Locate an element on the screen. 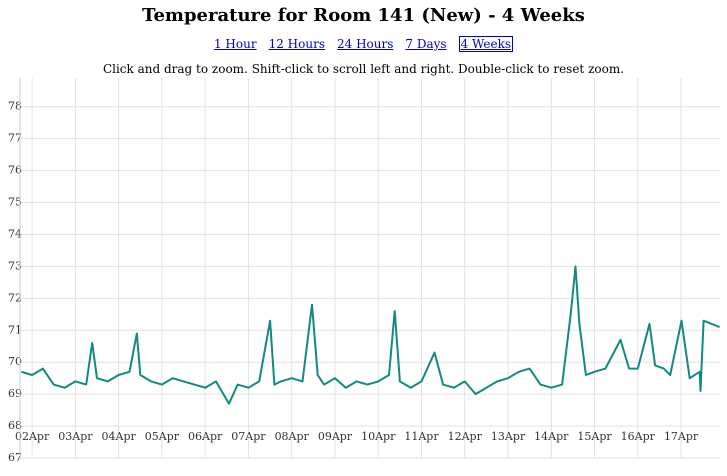 Image resolution: width=727 pixels, height=476 pixels. y-tick-label: 67 is located at coordinates (15, 457).